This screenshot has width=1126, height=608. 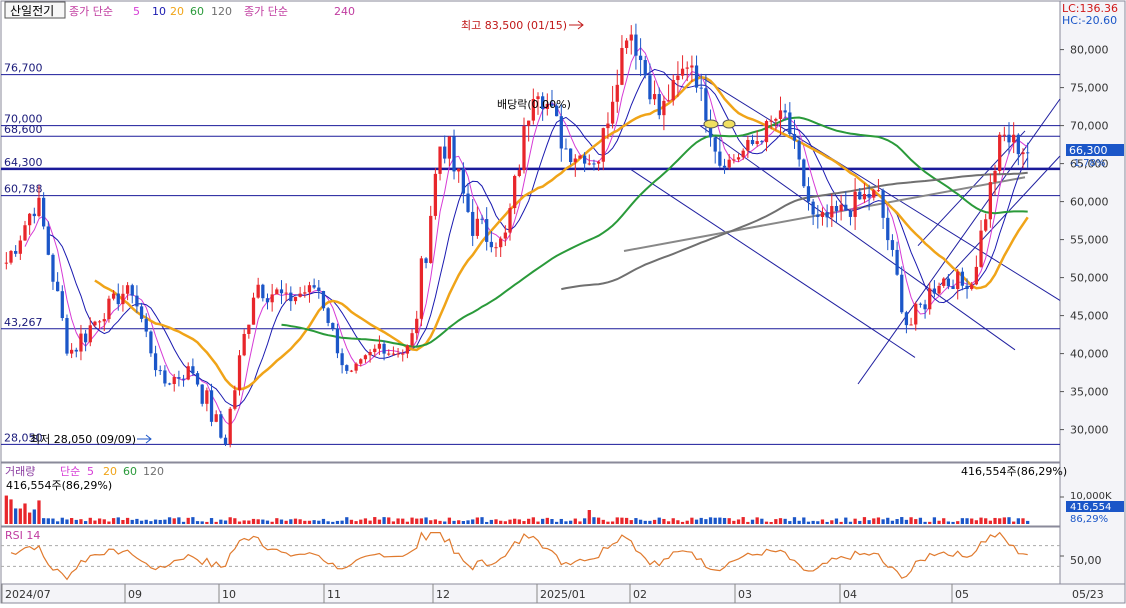 I want to click on ma20-label: 20, so click(x=177, y=11).